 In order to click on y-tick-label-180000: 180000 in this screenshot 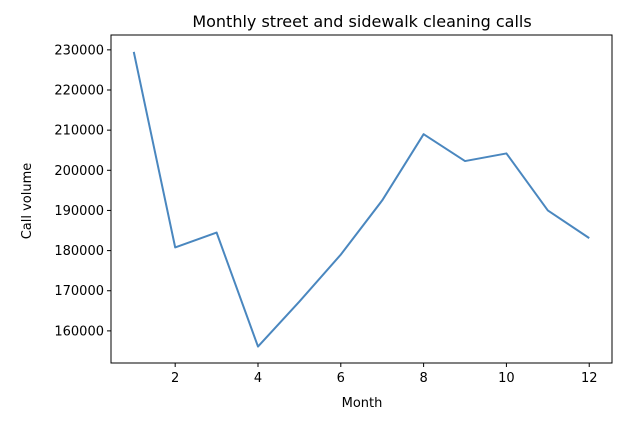, I will do `click(79, 251)`.